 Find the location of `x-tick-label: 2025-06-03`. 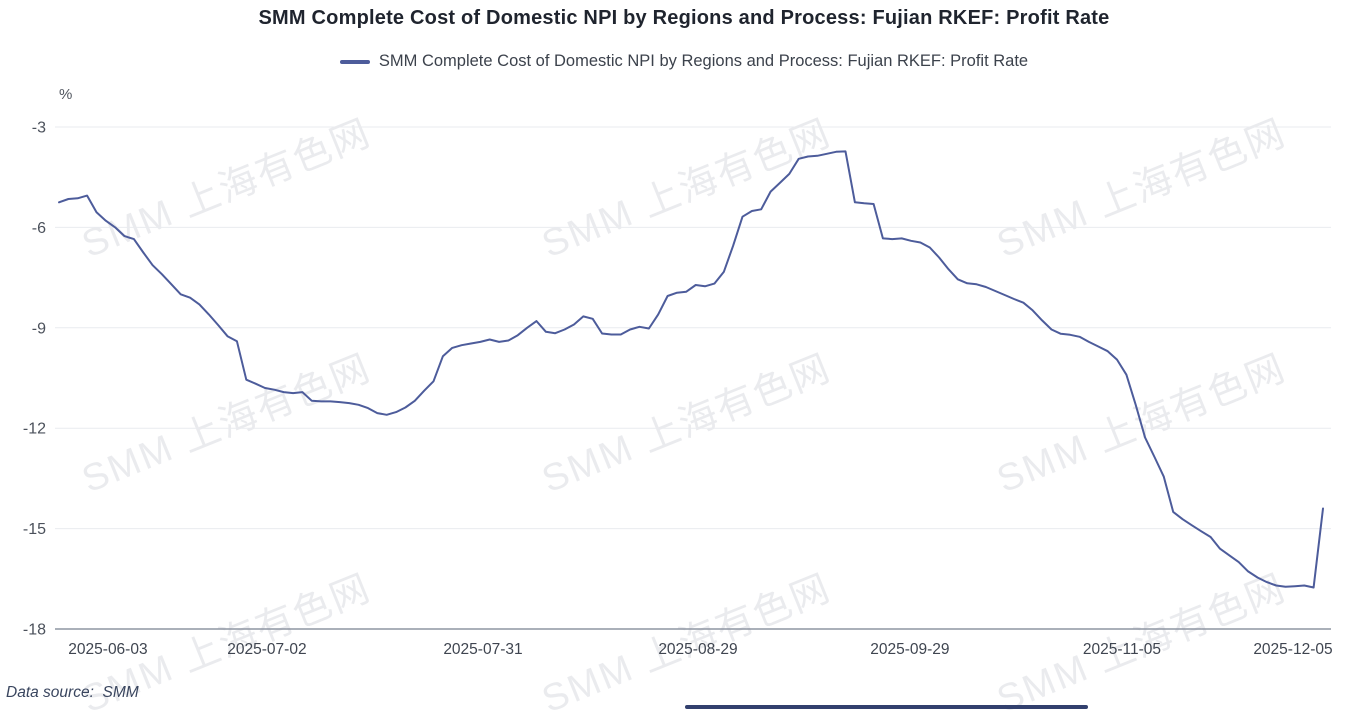

x-tick-label: 2025-06-03 is located at coordinates (107, 649).